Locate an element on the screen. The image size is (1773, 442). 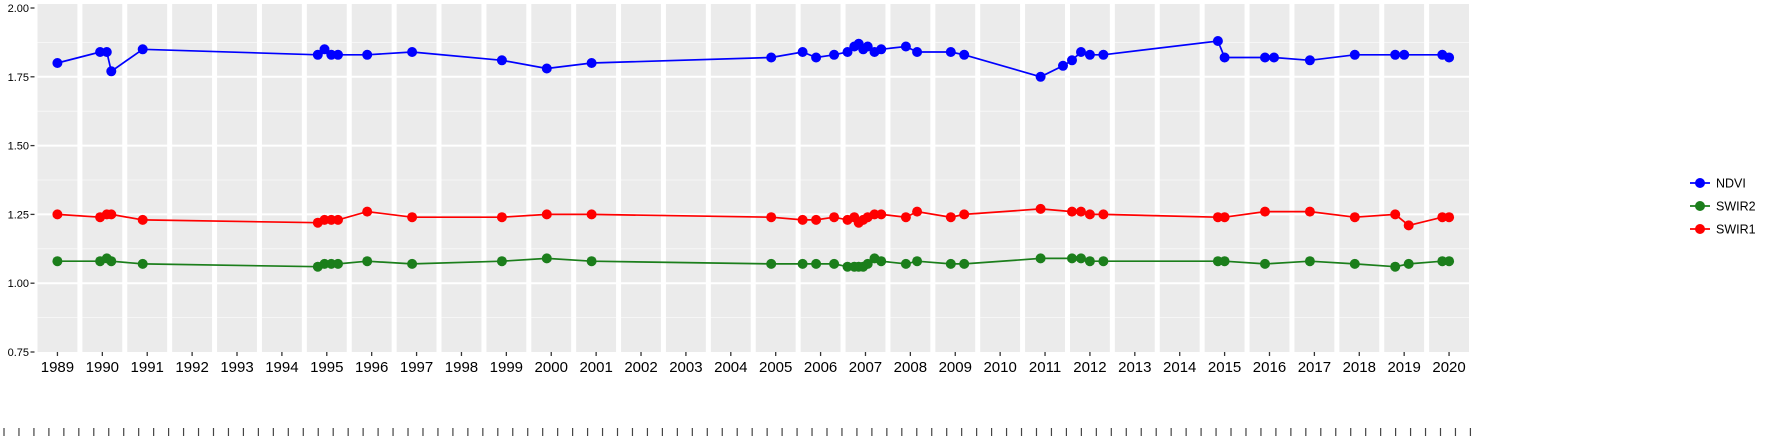
legend-item-NDVI: NDVI is located at coordinates (1718, 184).